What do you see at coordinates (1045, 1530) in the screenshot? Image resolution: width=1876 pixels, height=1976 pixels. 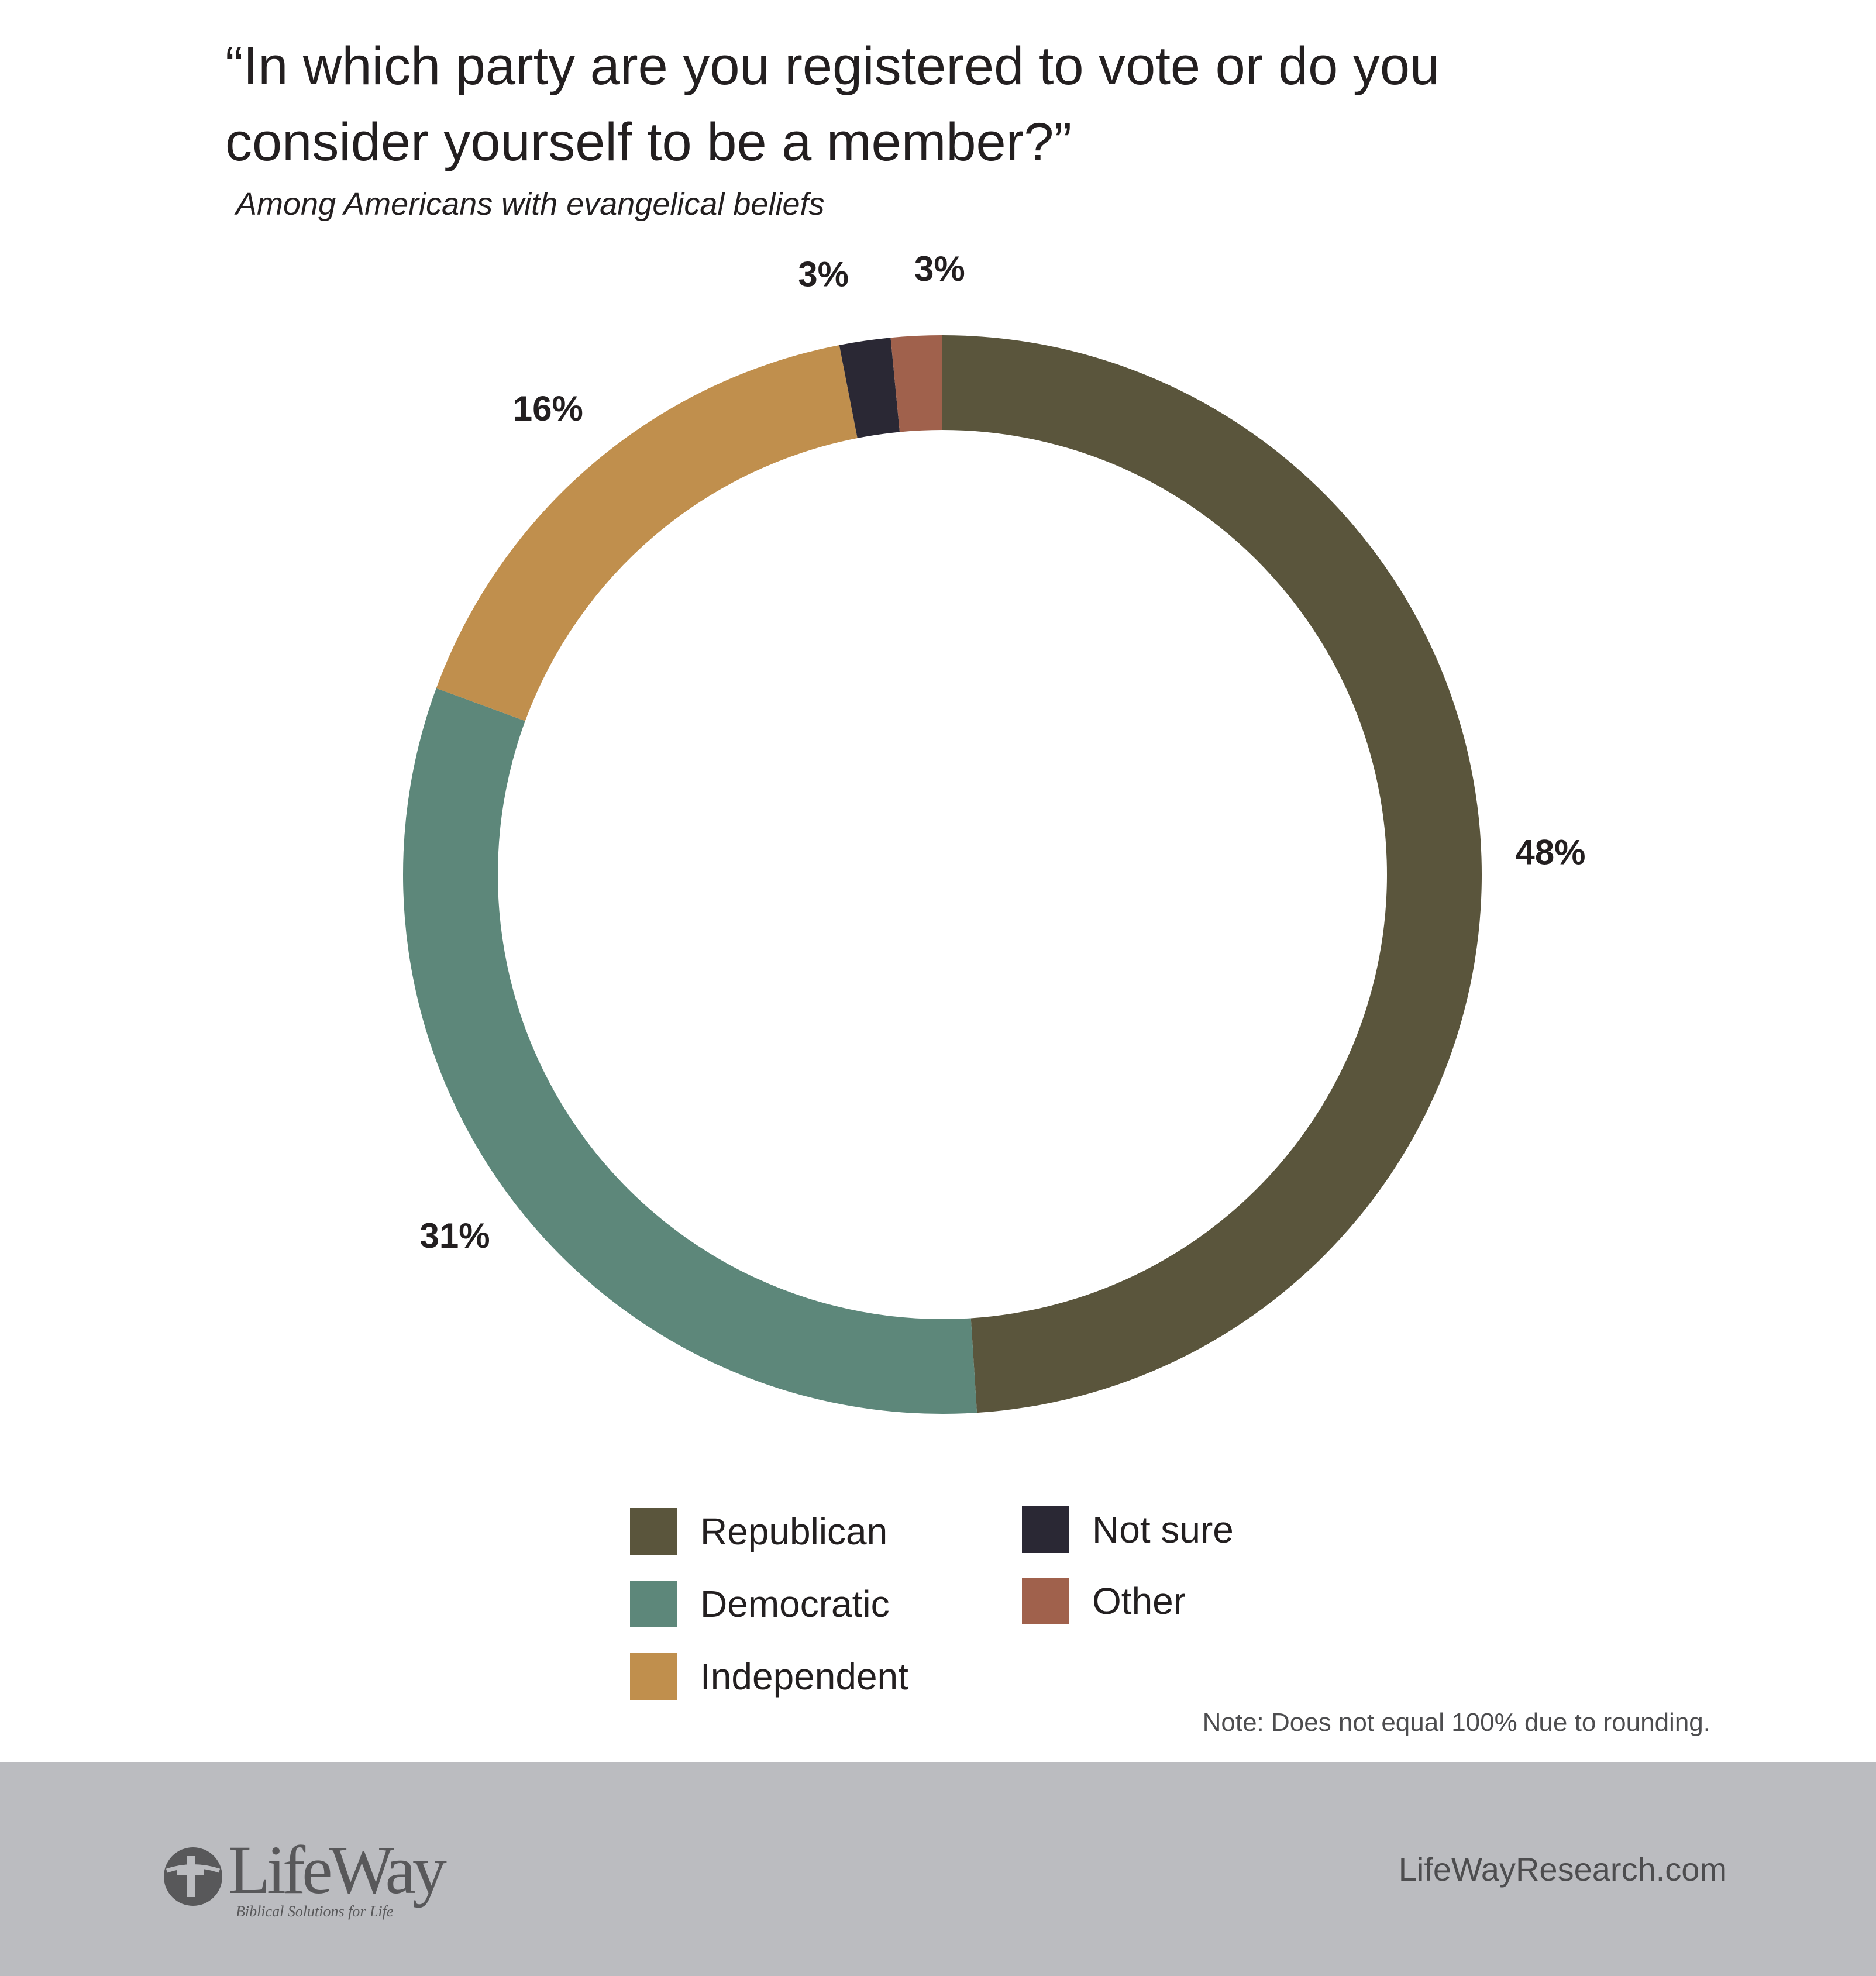 I see `legend-swatch-not-sure` at bounding box center [1045, 1530].